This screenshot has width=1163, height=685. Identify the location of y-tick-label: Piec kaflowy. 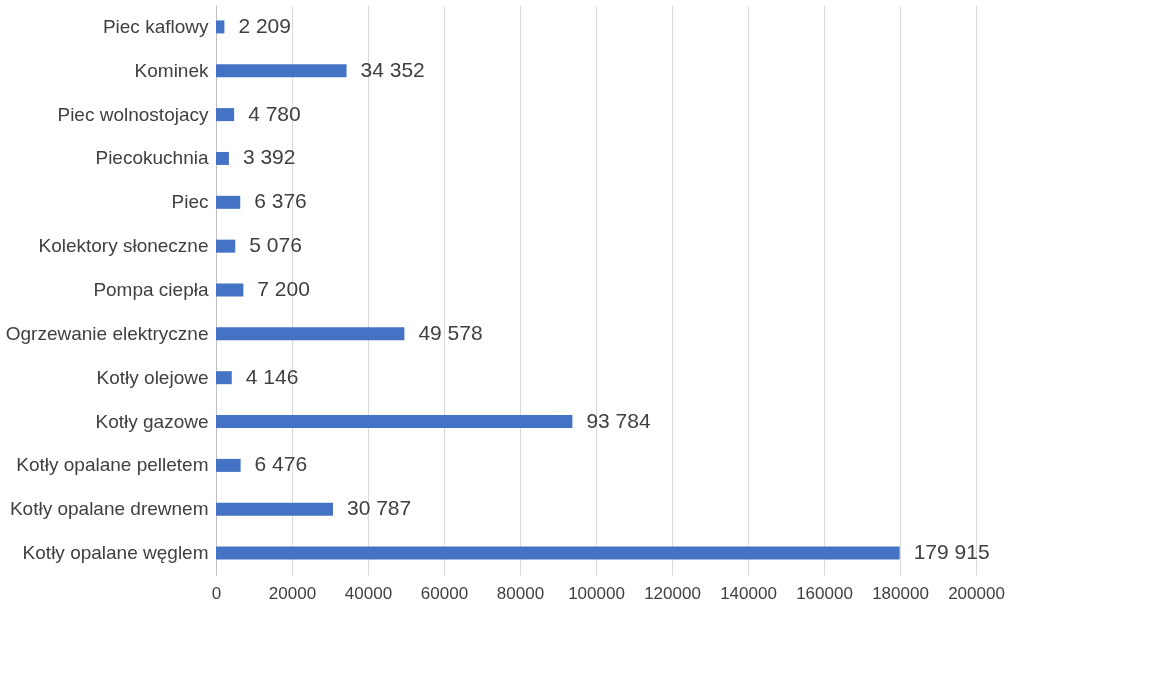
(155, 26).